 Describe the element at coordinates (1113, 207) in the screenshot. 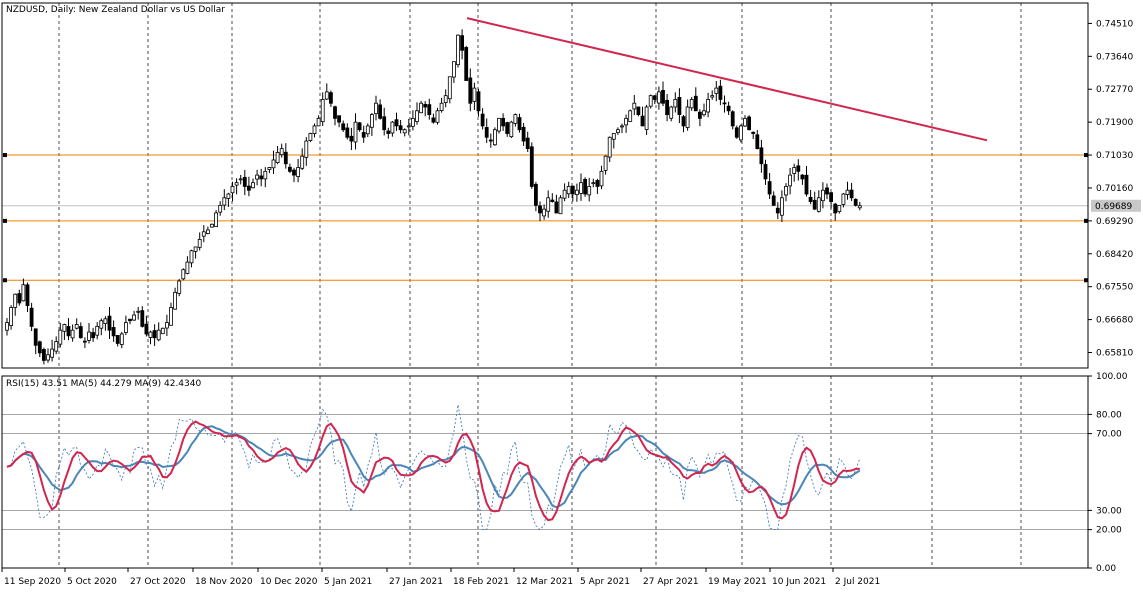

I see `current-price-label: 0.69689` at that location.